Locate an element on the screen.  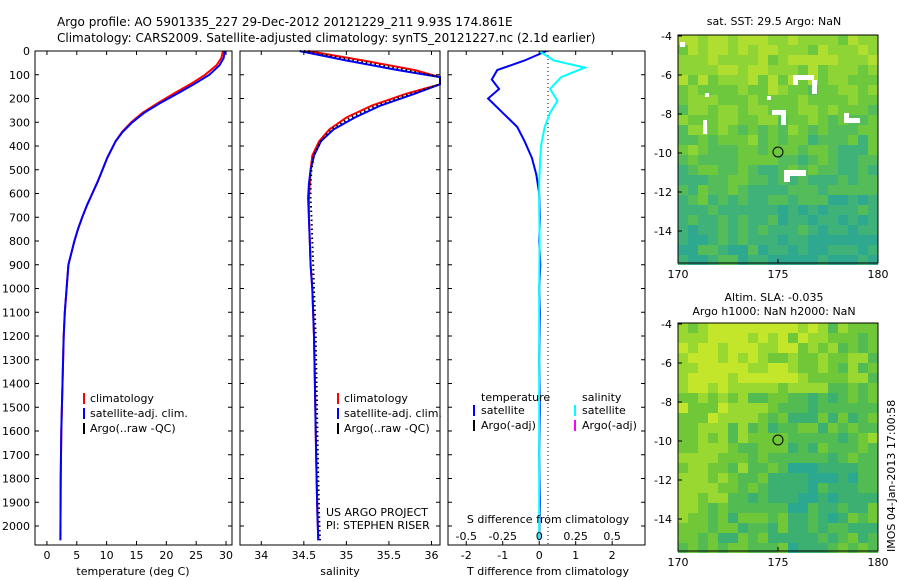
xtick-label: 0 is located at coordinates (46, 555).